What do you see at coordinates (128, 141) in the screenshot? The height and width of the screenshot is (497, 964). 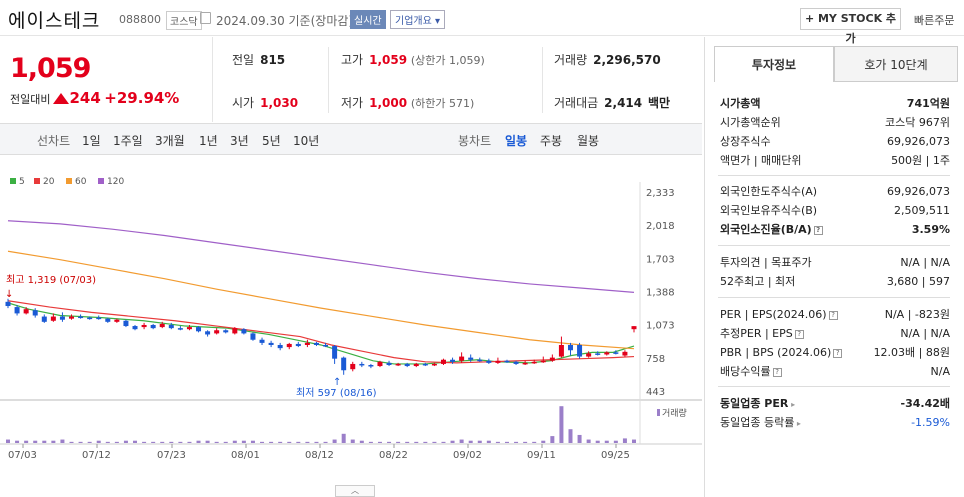 I see `period-1w: 1주일` at bounding box center [128, 141].